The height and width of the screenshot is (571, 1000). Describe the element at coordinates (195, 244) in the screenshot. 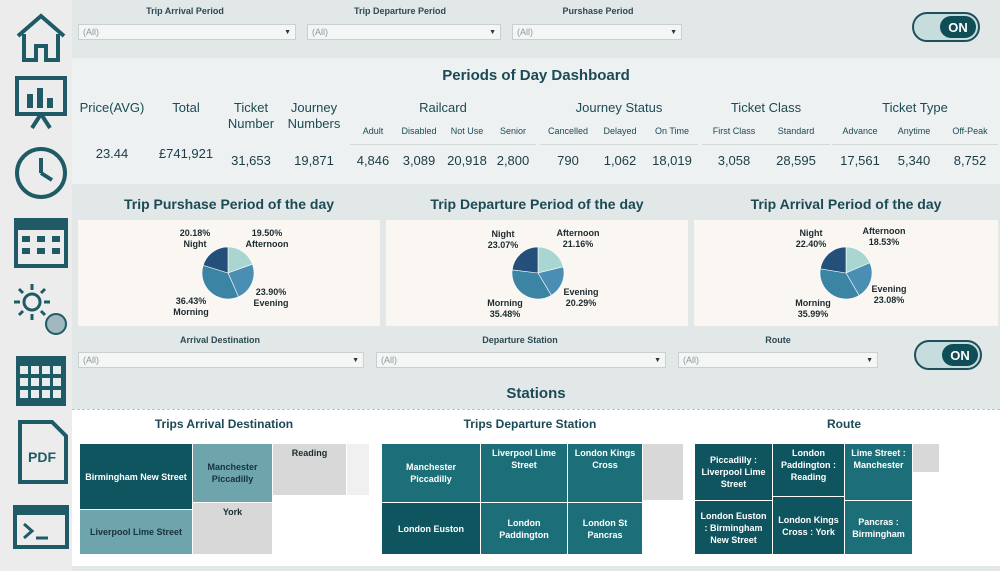

I see `slice-name: Night` at that location.